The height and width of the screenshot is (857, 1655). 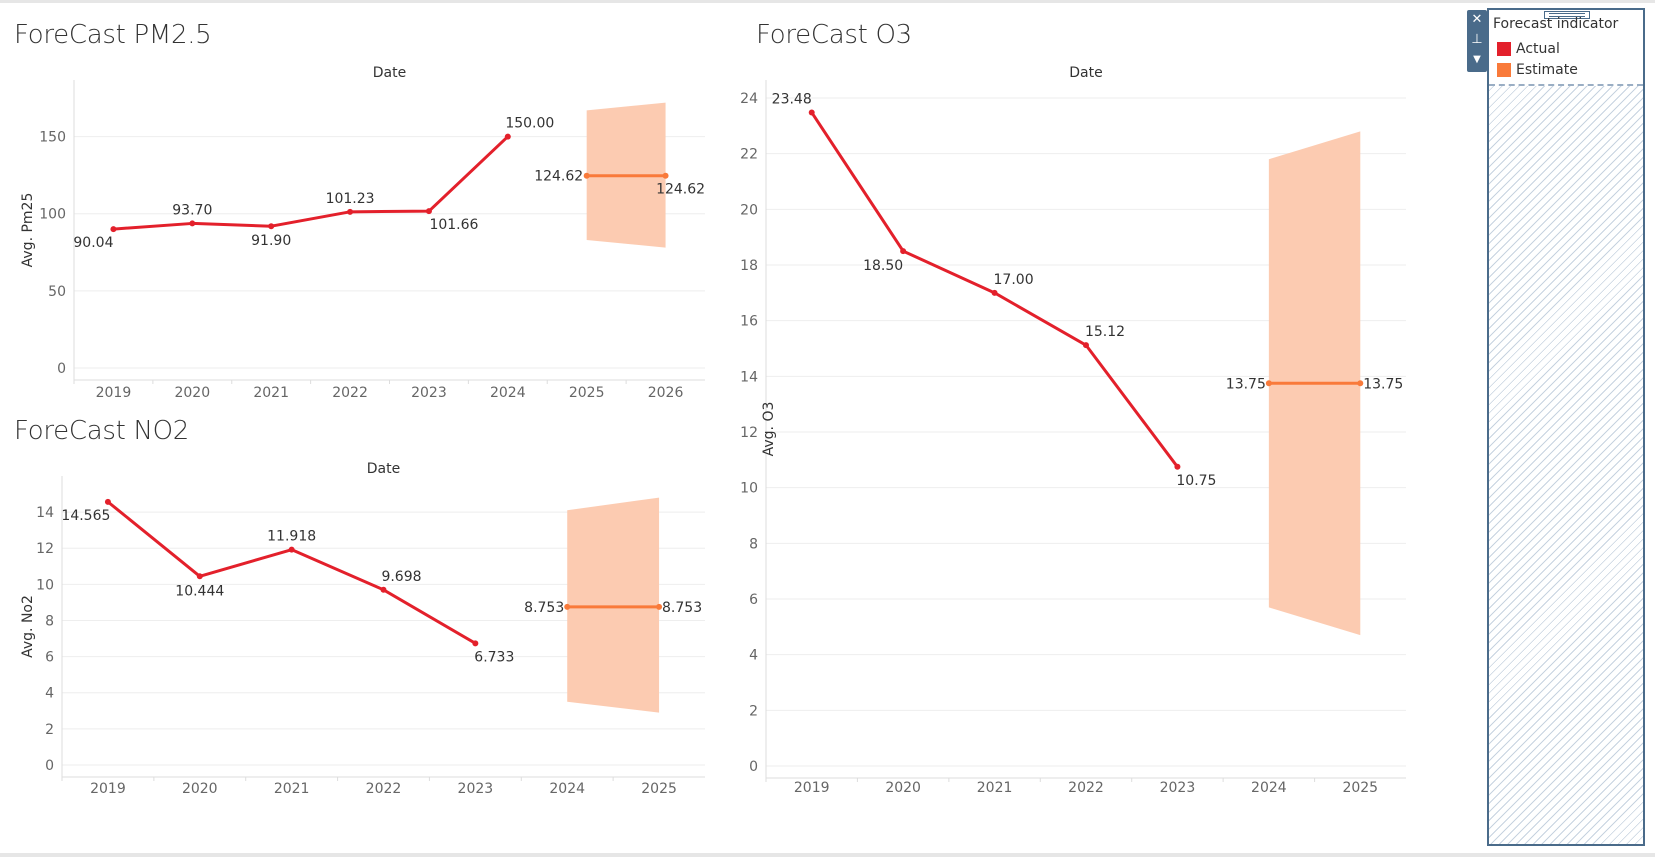 What do you see at coordinates (28, 230) in the screenshot?
I see `y-axis-title: Avg. Pm25` at bounding box center [28, 230].